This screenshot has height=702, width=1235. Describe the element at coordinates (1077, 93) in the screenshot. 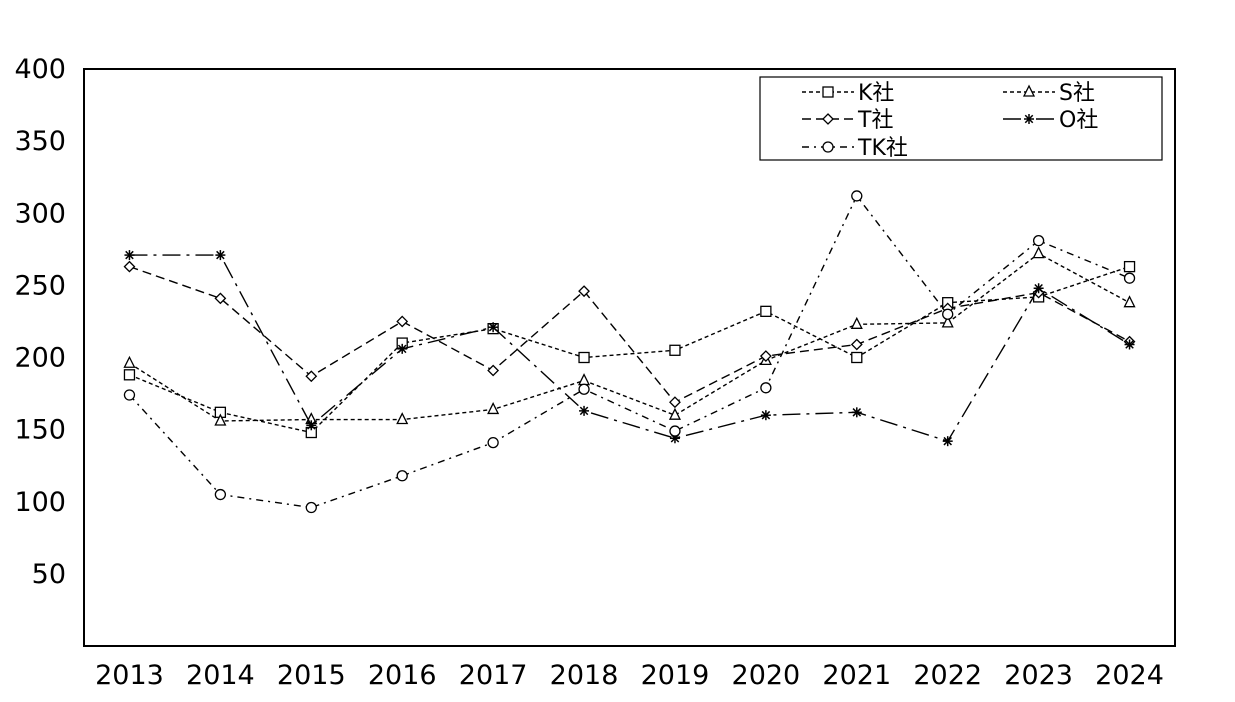

I see `legend-label: S社` at that location.